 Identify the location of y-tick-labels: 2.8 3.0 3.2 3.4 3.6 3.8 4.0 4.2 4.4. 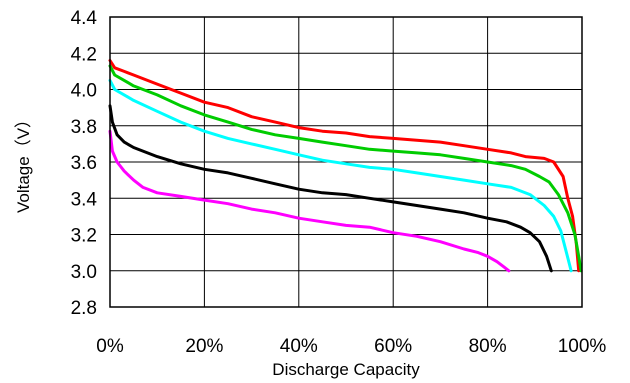
(84, 163).